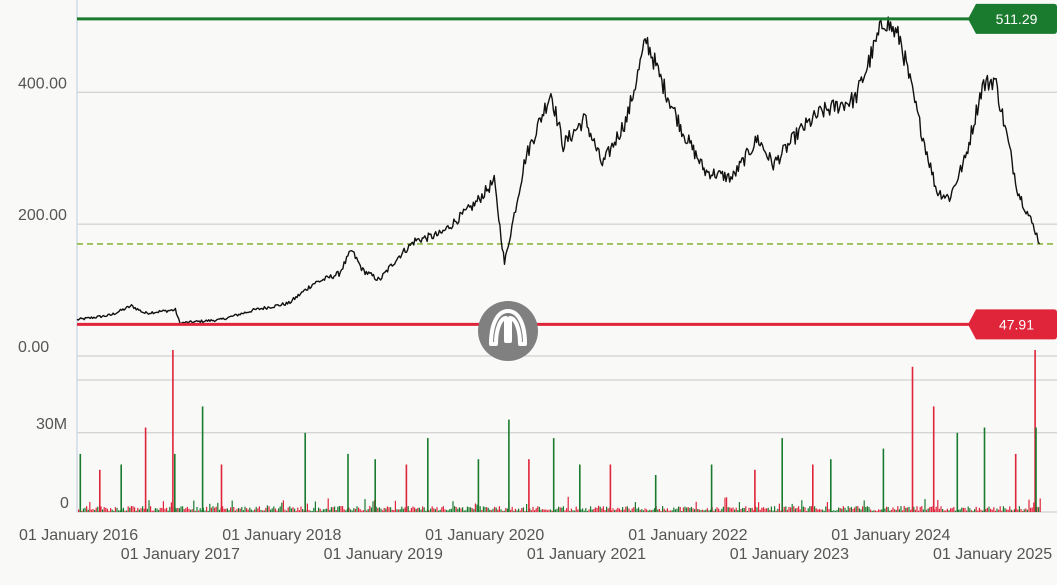 The image size is (1057, 585). What do you see at coordinates (281, 535) in the screenshot?
I see `x-tick-label: 01 January 2018` at bounding box center [281, 535].